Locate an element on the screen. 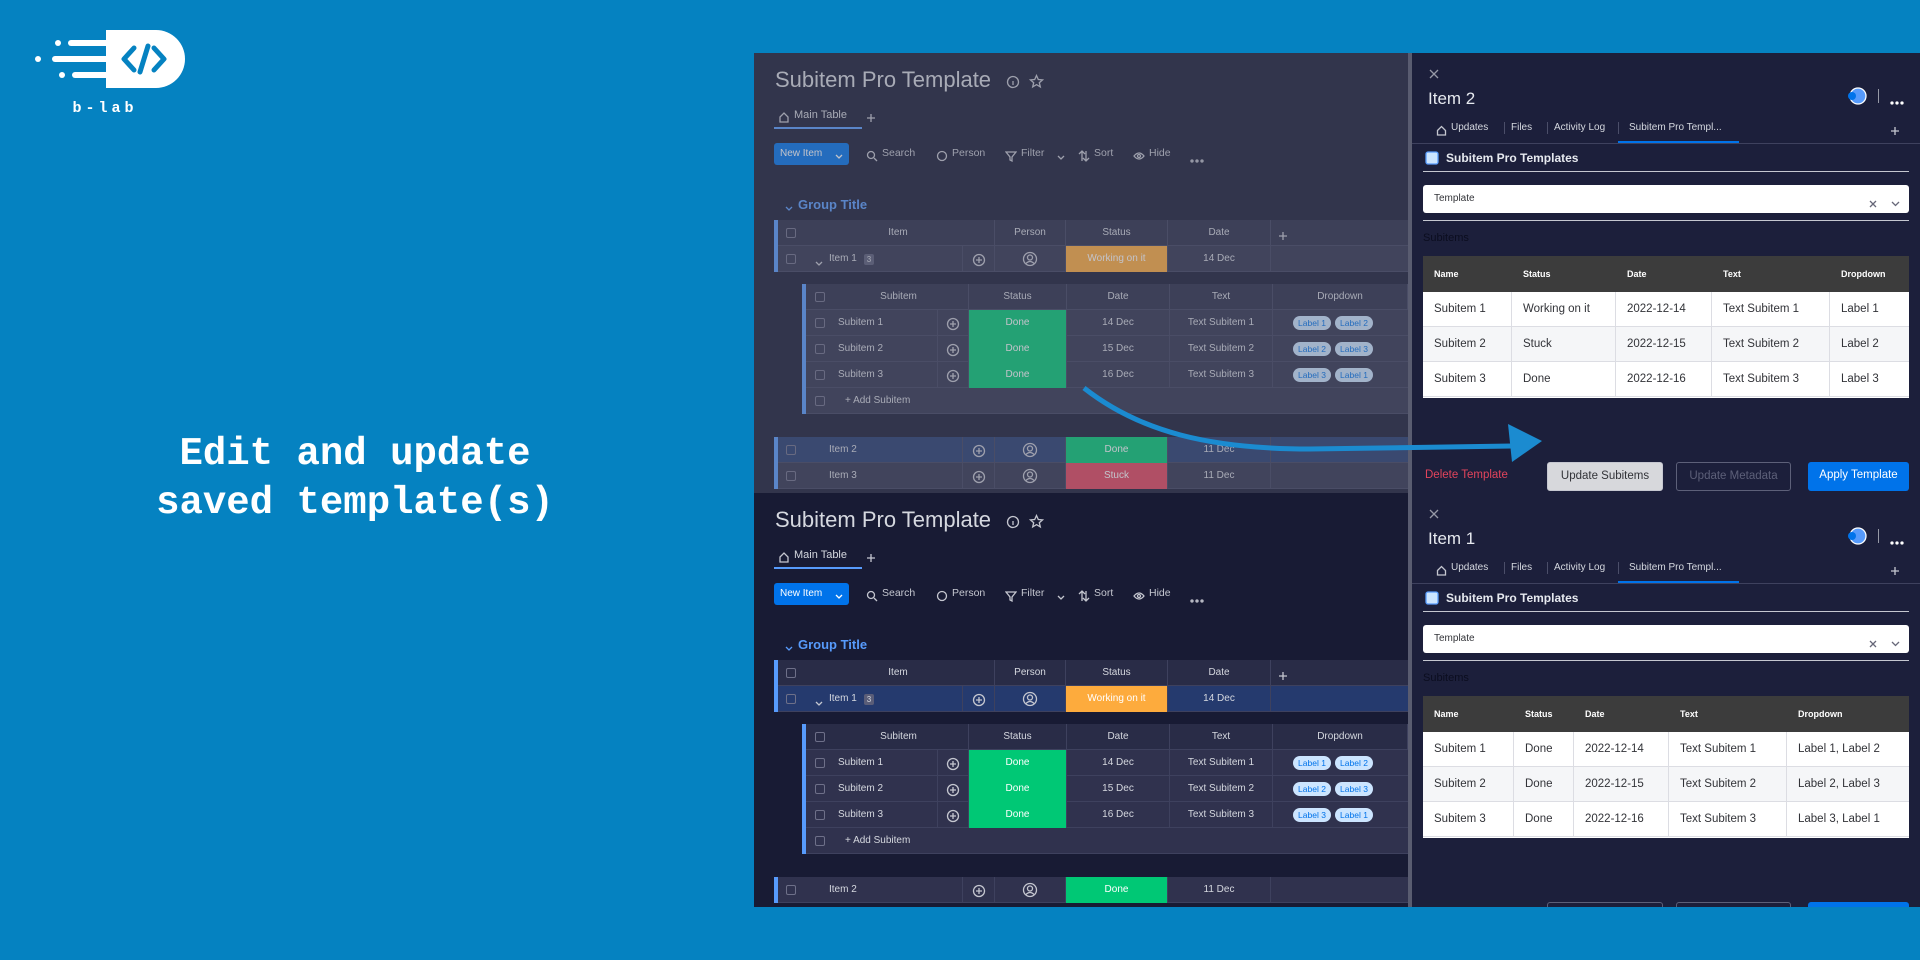 This screenshot has height=960, width=1920. logo-icon is located at coordinates (110, 59).